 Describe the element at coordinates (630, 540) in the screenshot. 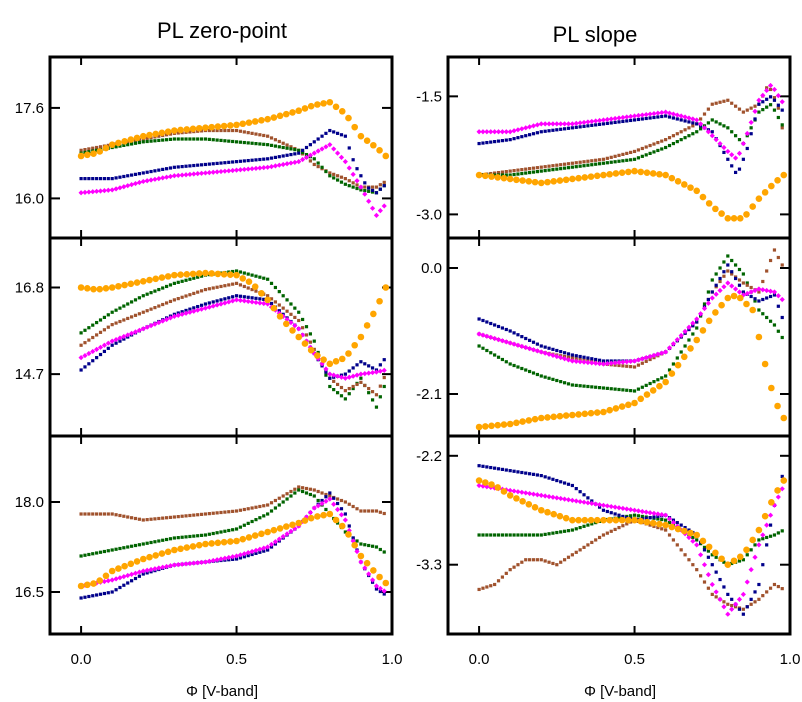

I see `series-blue` at that location.